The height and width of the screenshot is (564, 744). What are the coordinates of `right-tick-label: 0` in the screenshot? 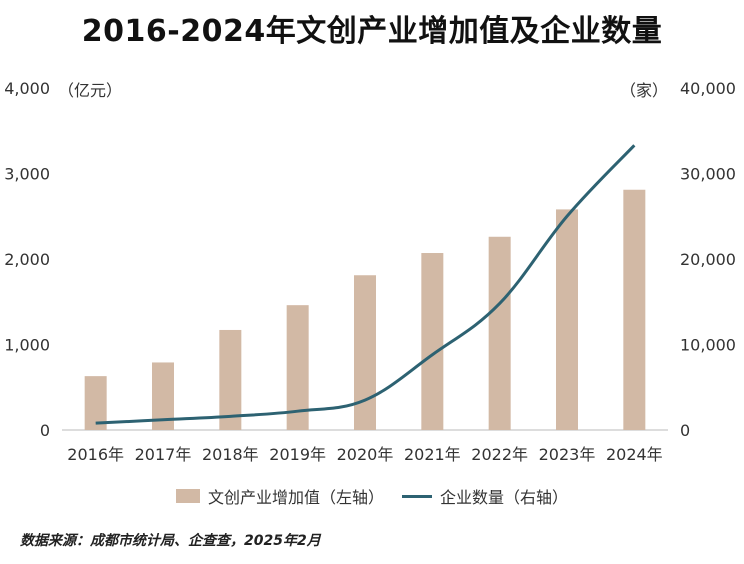 It's located at (685, 430).